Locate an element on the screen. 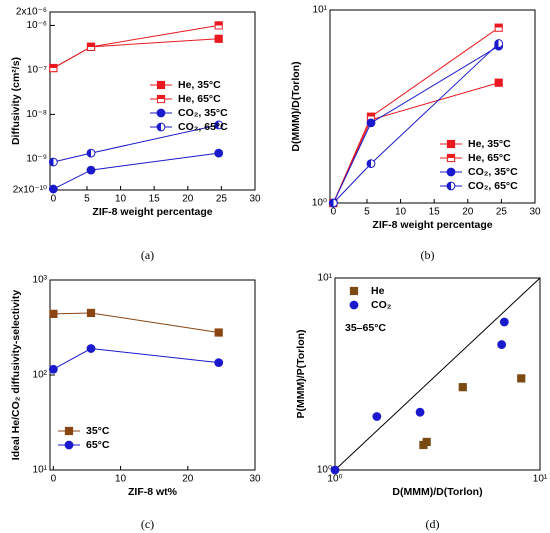 The height and width of the screenshot is (533, 550). y-tick-label: 10⁻⁷ is located at coordinates (37, 70).